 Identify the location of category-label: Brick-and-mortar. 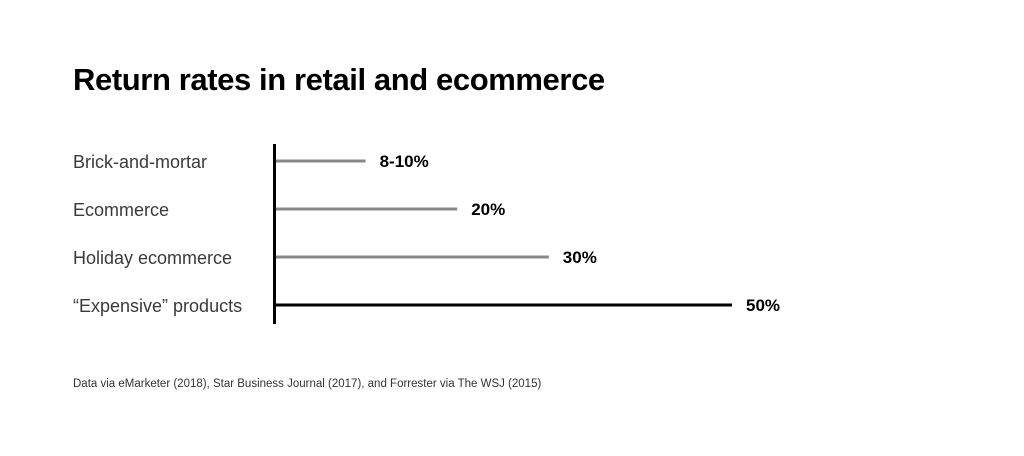
(140, 162).